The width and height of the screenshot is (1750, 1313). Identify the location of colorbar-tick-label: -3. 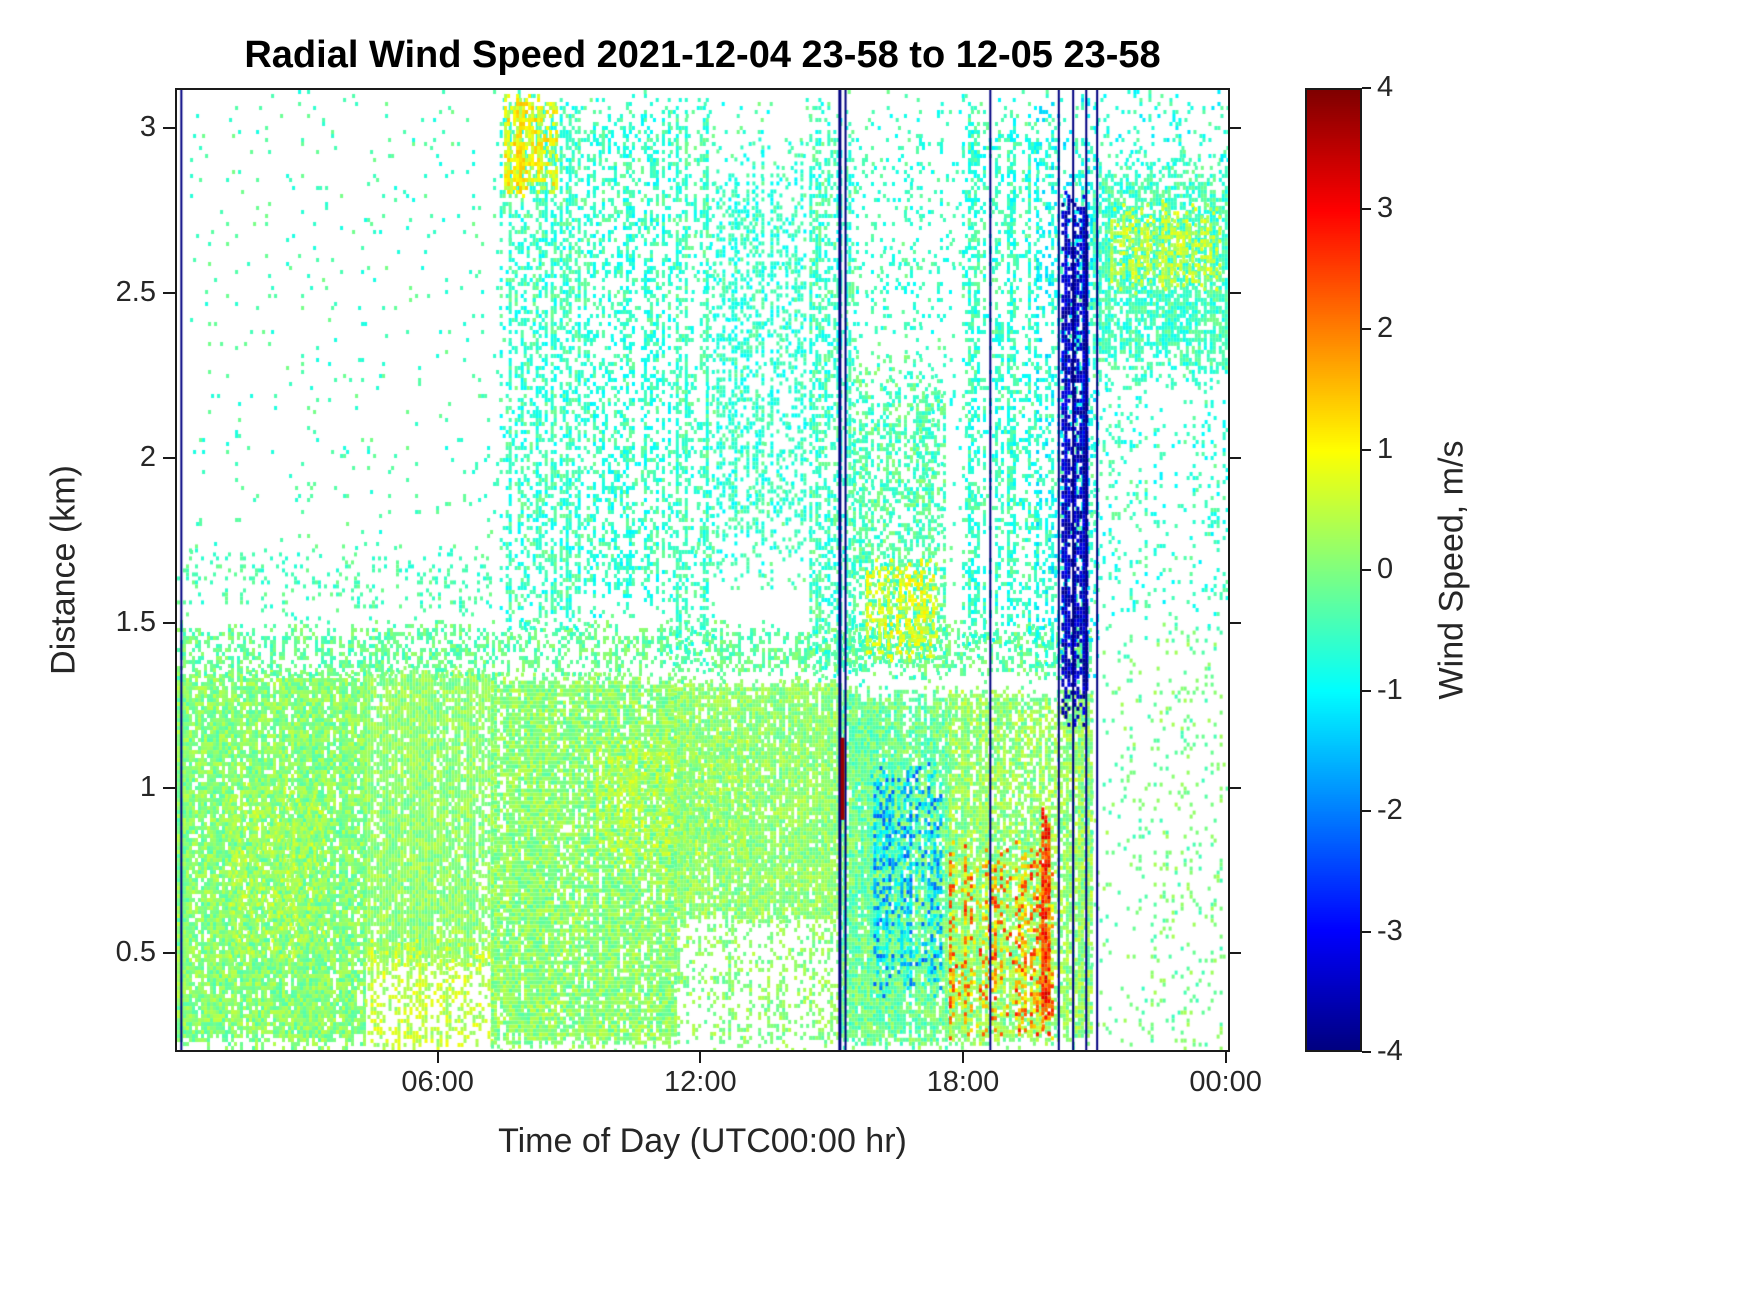
(1390, 930).